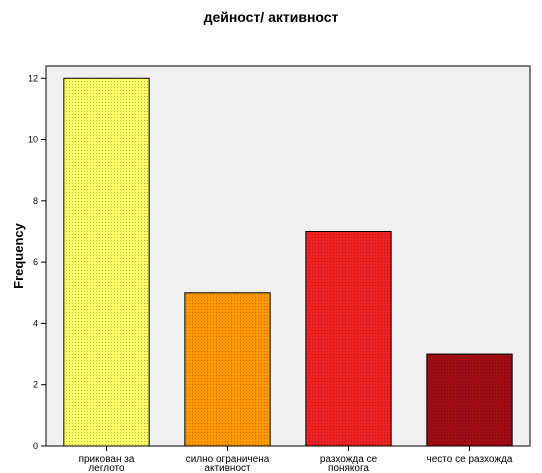 The image size is (542, 473). What do you see at coordinates (35, 385) in the screenshot?
I see `y-tick-label: 2` at bounding box center [35, 385].